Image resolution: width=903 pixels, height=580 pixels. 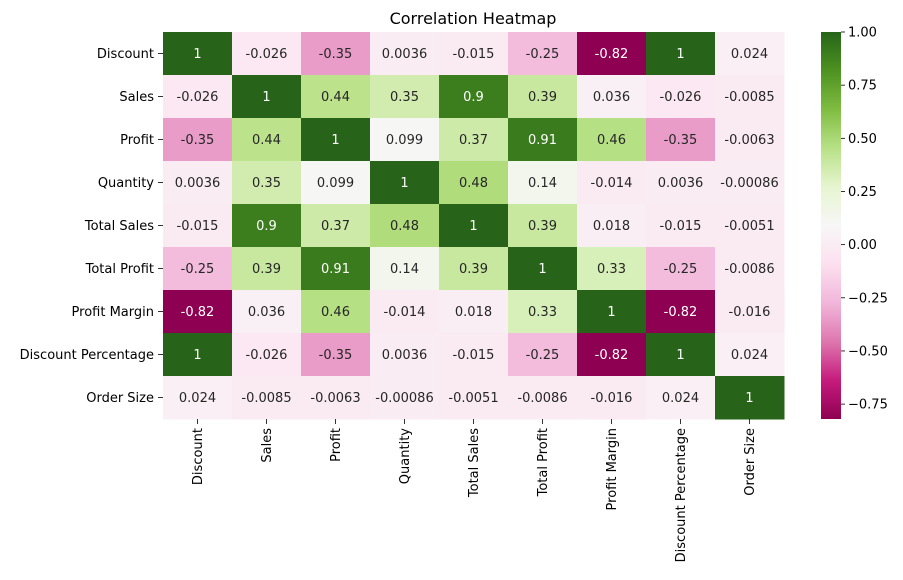 I want to click on colorbar-tick-label: 0.50, so click(x=862, y=139).